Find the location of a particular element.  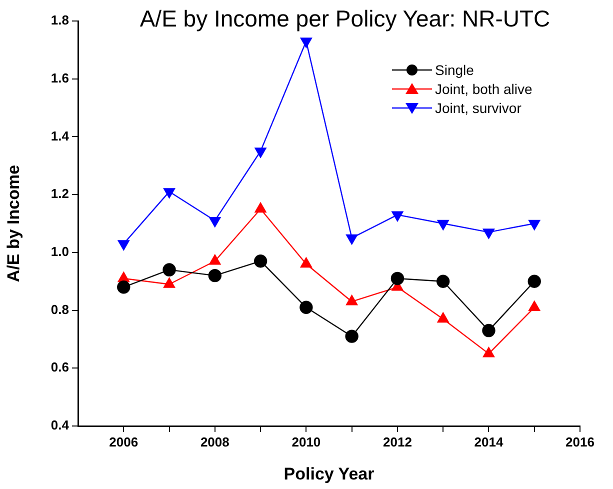

y-tick-label: 0.6 is located at coordinates (59, 367).